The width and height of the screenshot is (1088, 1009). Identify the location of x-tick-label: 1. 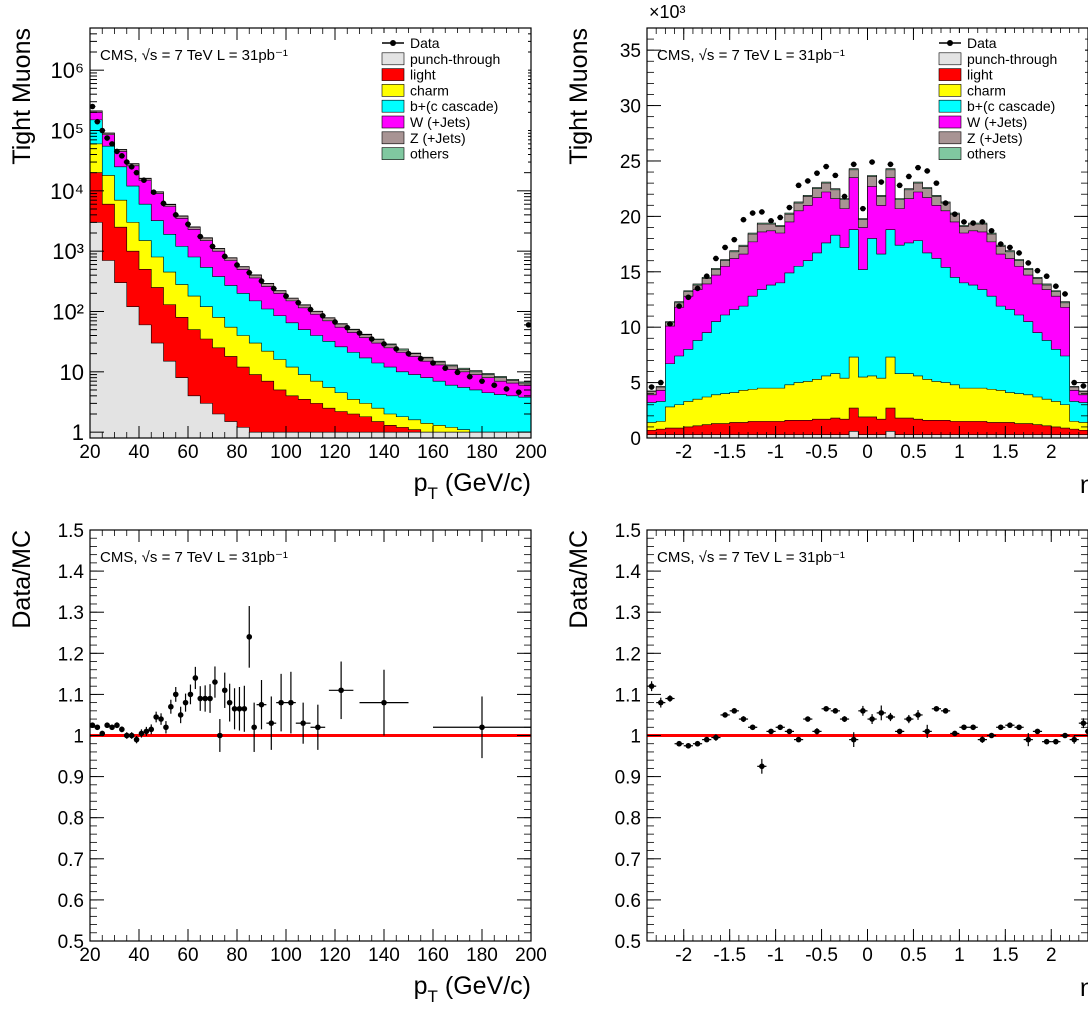
(959, 955).